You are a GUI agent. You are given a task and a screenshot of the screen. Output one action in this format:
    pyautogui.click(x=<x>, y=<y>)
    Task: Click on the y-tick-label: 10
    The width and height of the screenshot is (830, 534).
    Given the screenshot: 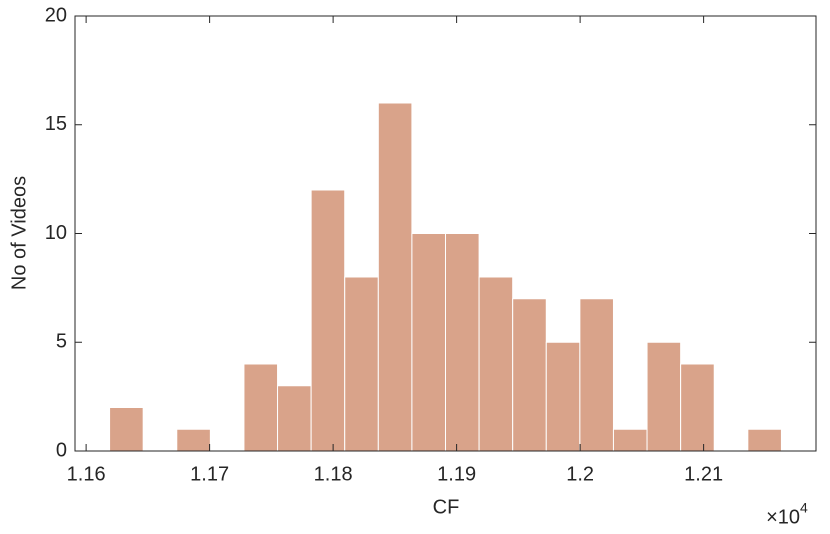 What is the action you would take?
    pyautogui.click(x=56, y=233)
    